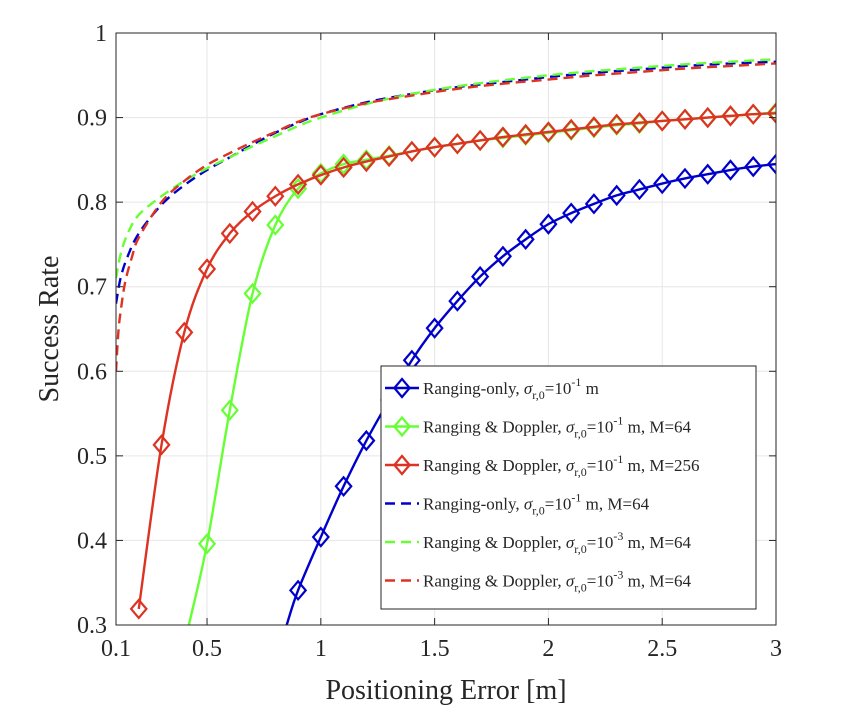  Describe the element at coordinates (92, 541) in the screenshot. I see `y-tick-label: 0.4` at that location.